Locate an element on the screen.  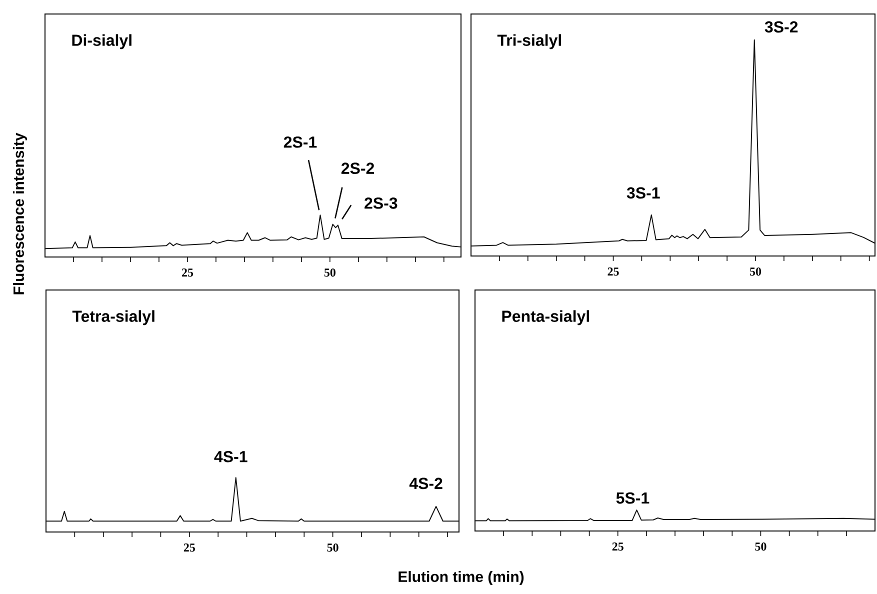
chart-title: Tetra-sialyl is located at coordinates (113, 318).